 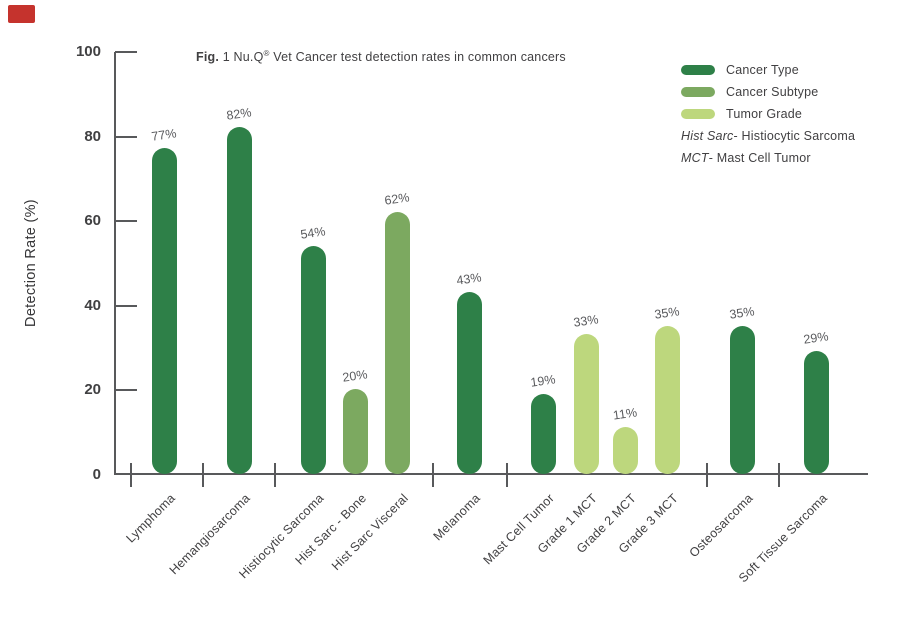 What do you see at coordinates (369, 532) in the screenshot?
I see `x-label-hist-sarc-visceral: Hist Sarc Visceral` at bounding box center [369, 532].